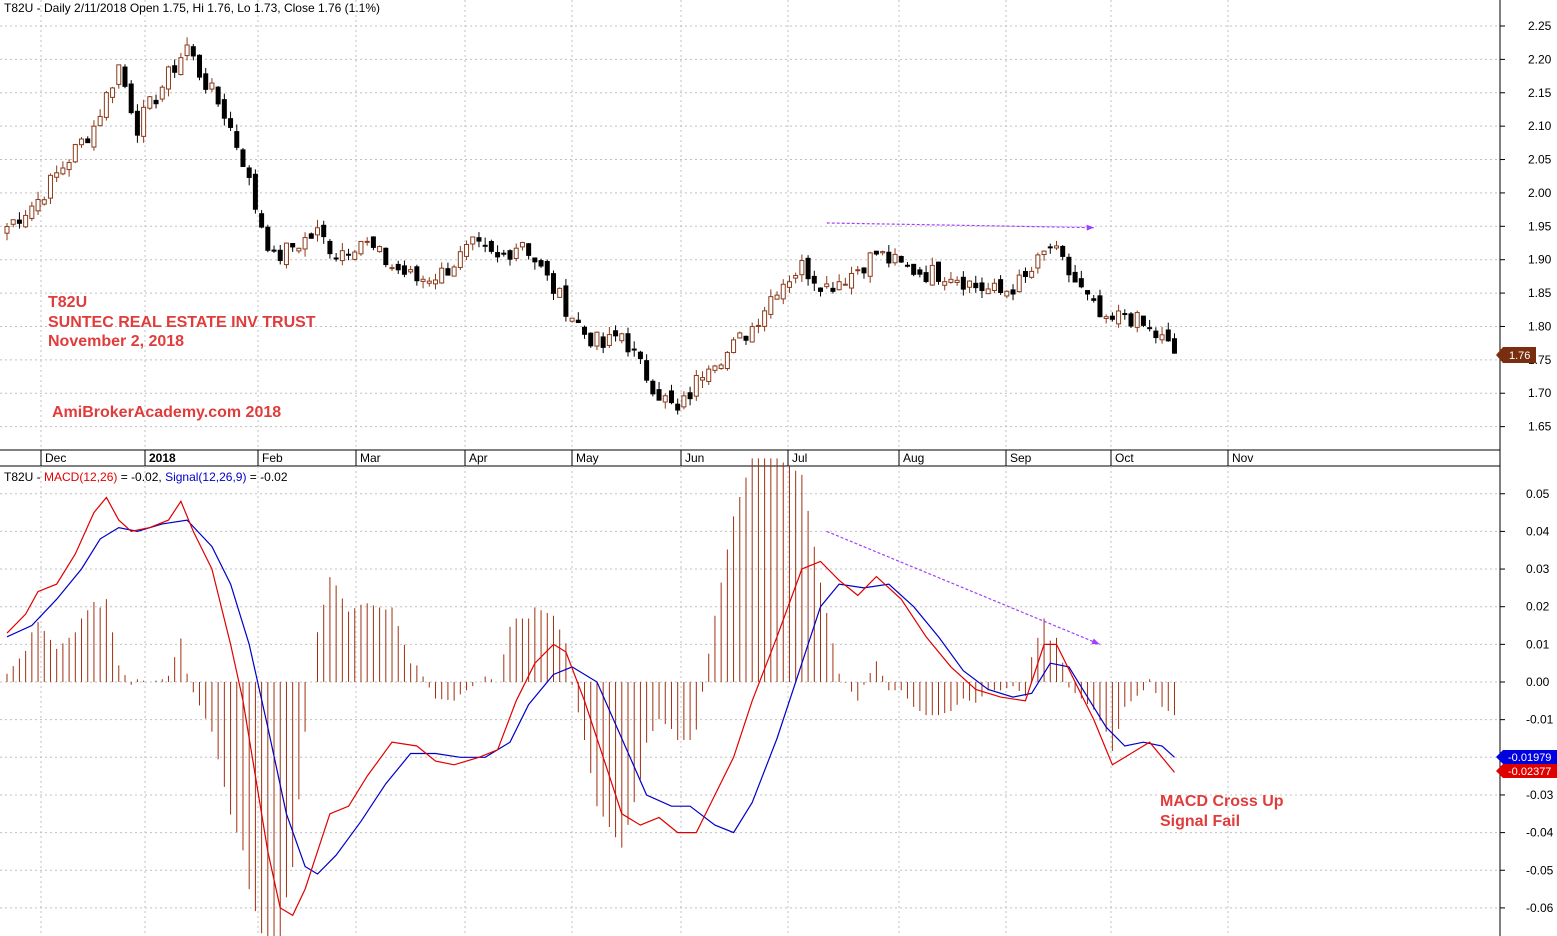 The width and height of the screenshot is (1557, 936). What do you see at coordinates (162, 458) in the screenshot?
I see `price-x-tick-label: 2018` at bounding box center [162, 458].